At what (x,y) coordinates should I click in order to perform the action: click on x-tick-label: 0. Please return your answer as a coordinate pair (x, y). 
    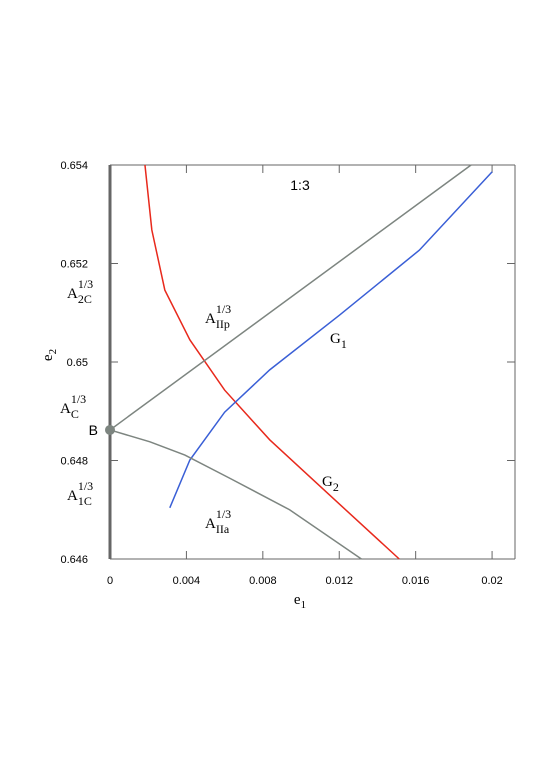
    Looking at the image, I should click on (110, 581).